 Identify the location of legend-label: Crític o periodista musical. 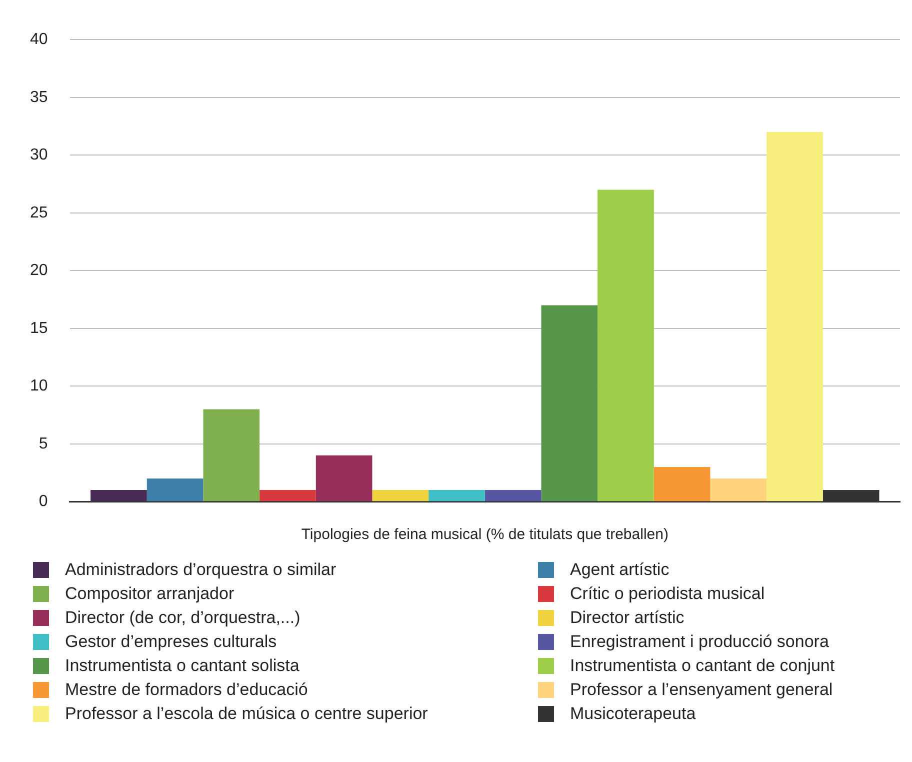
(667, 594).